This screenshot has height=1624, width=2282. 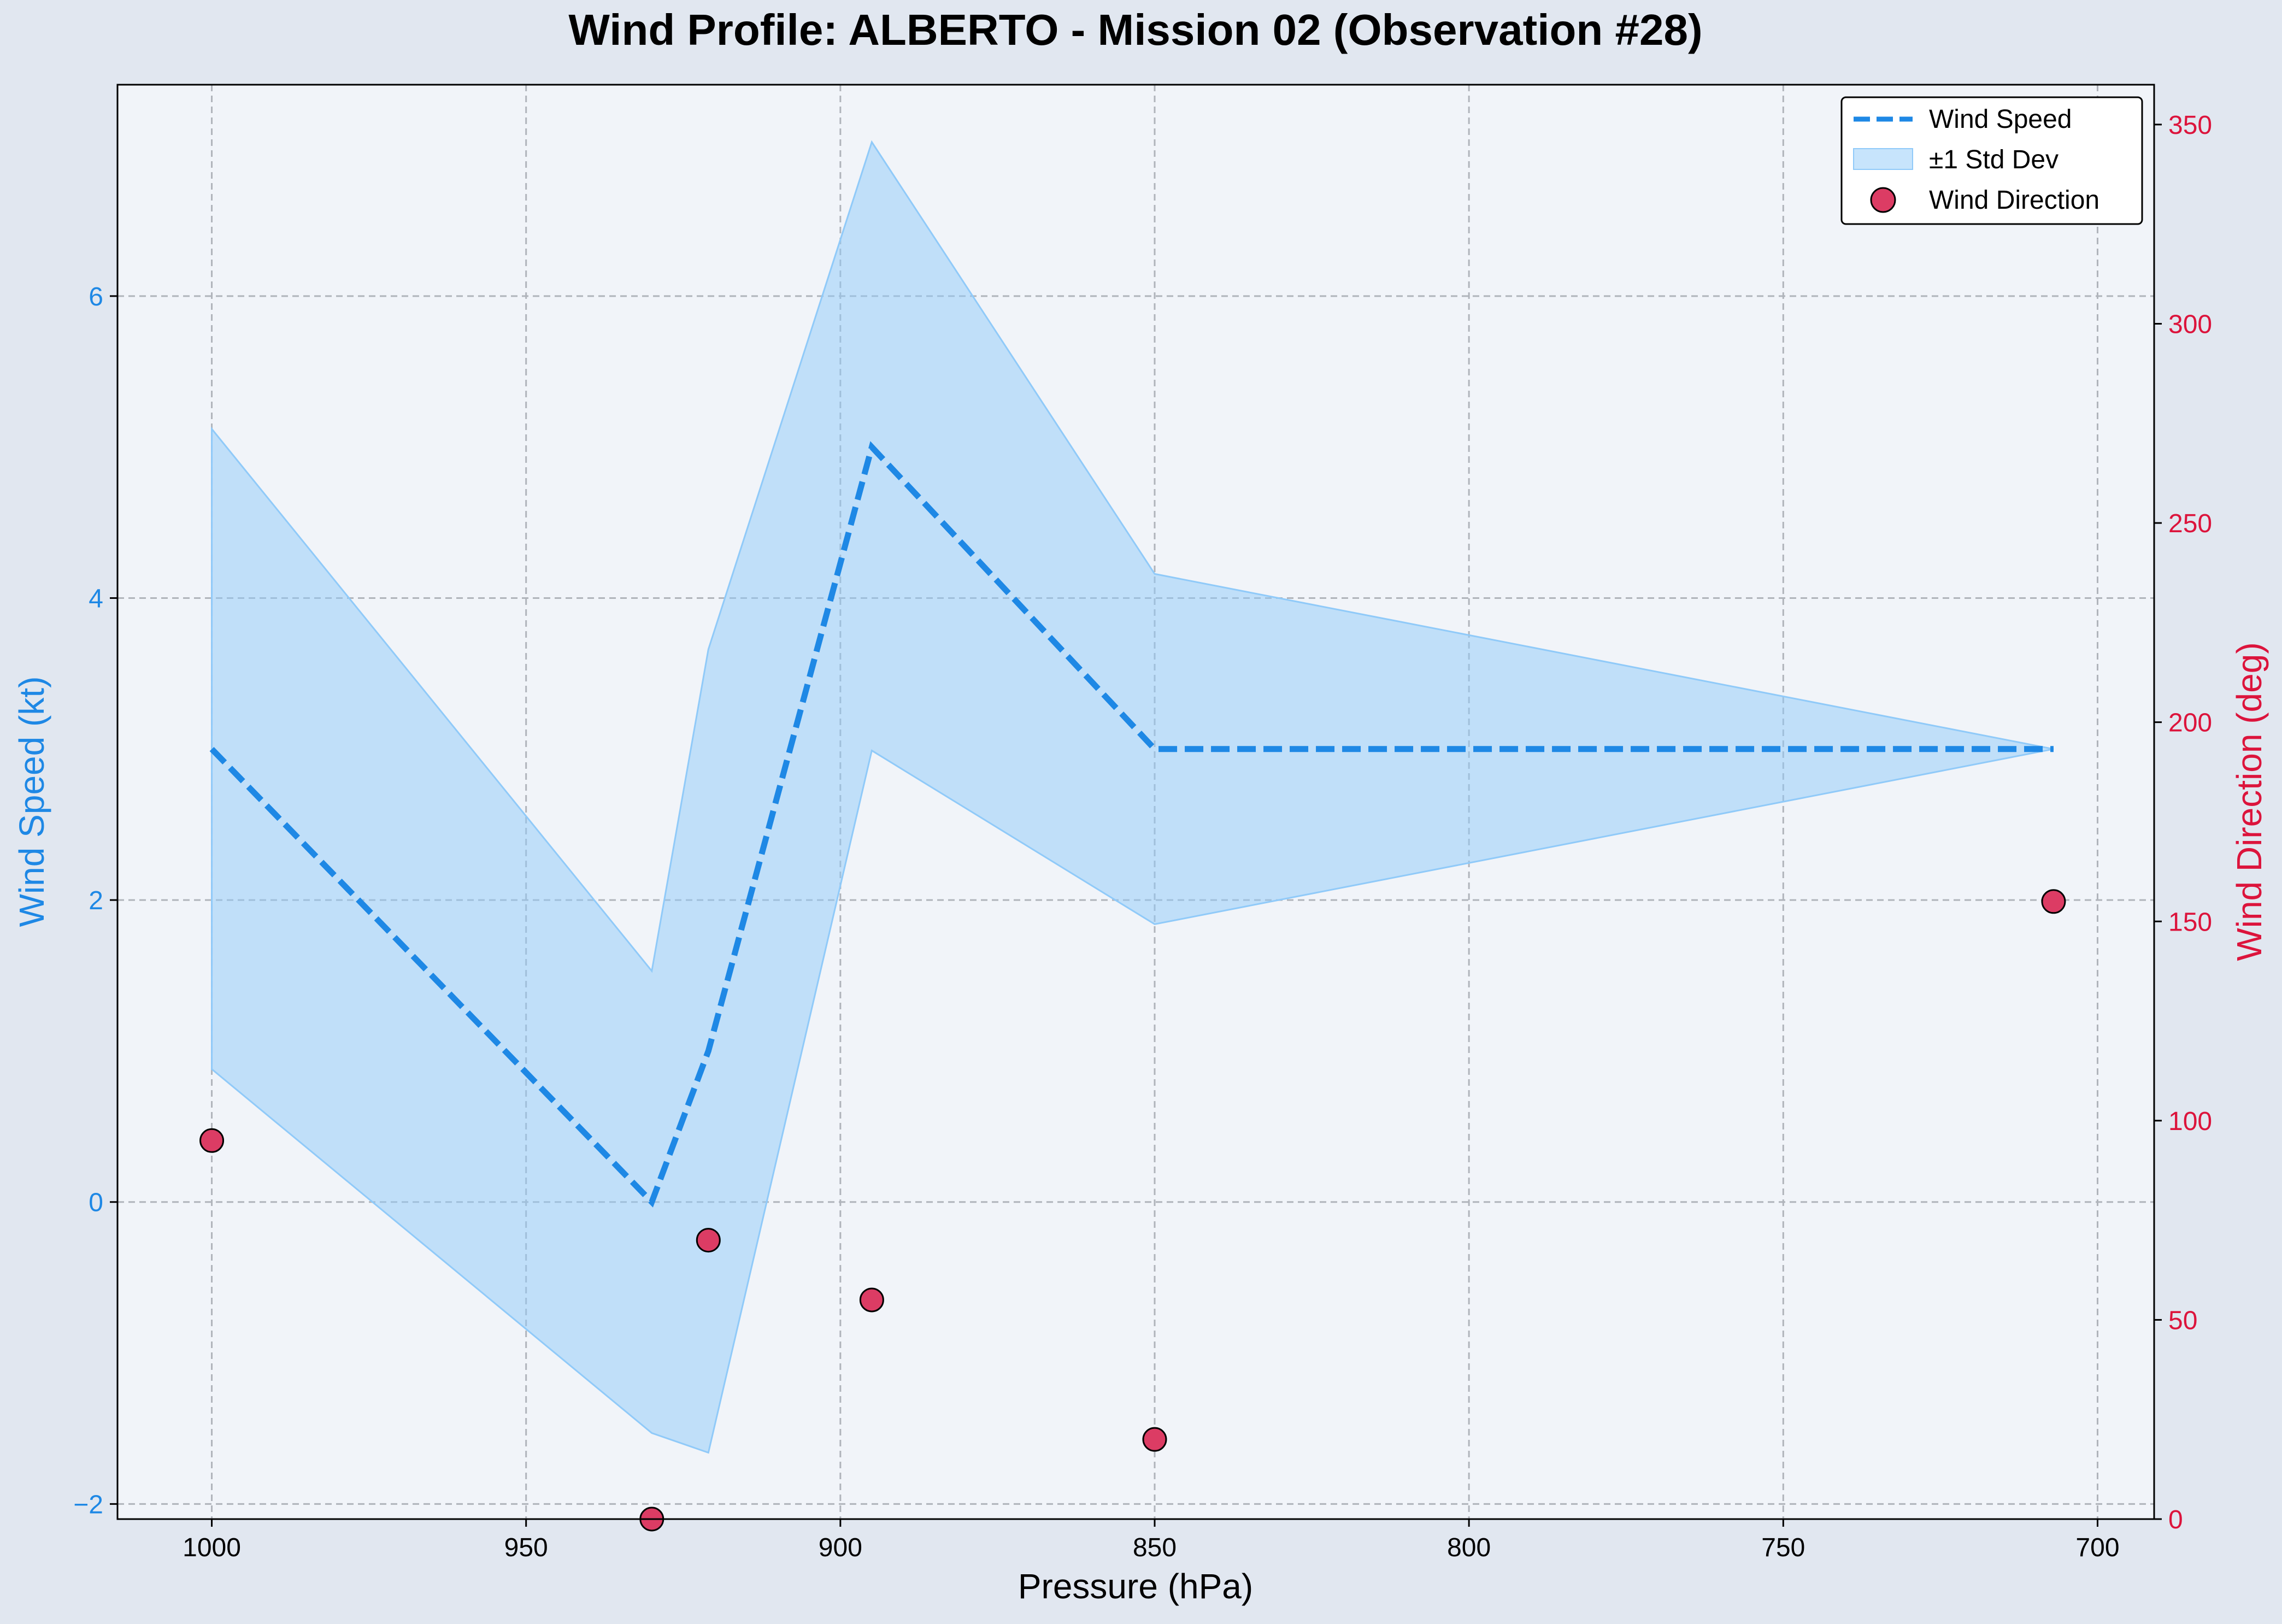 I want to click on left-y-tick-label: 6, so click(x=96, y=297).